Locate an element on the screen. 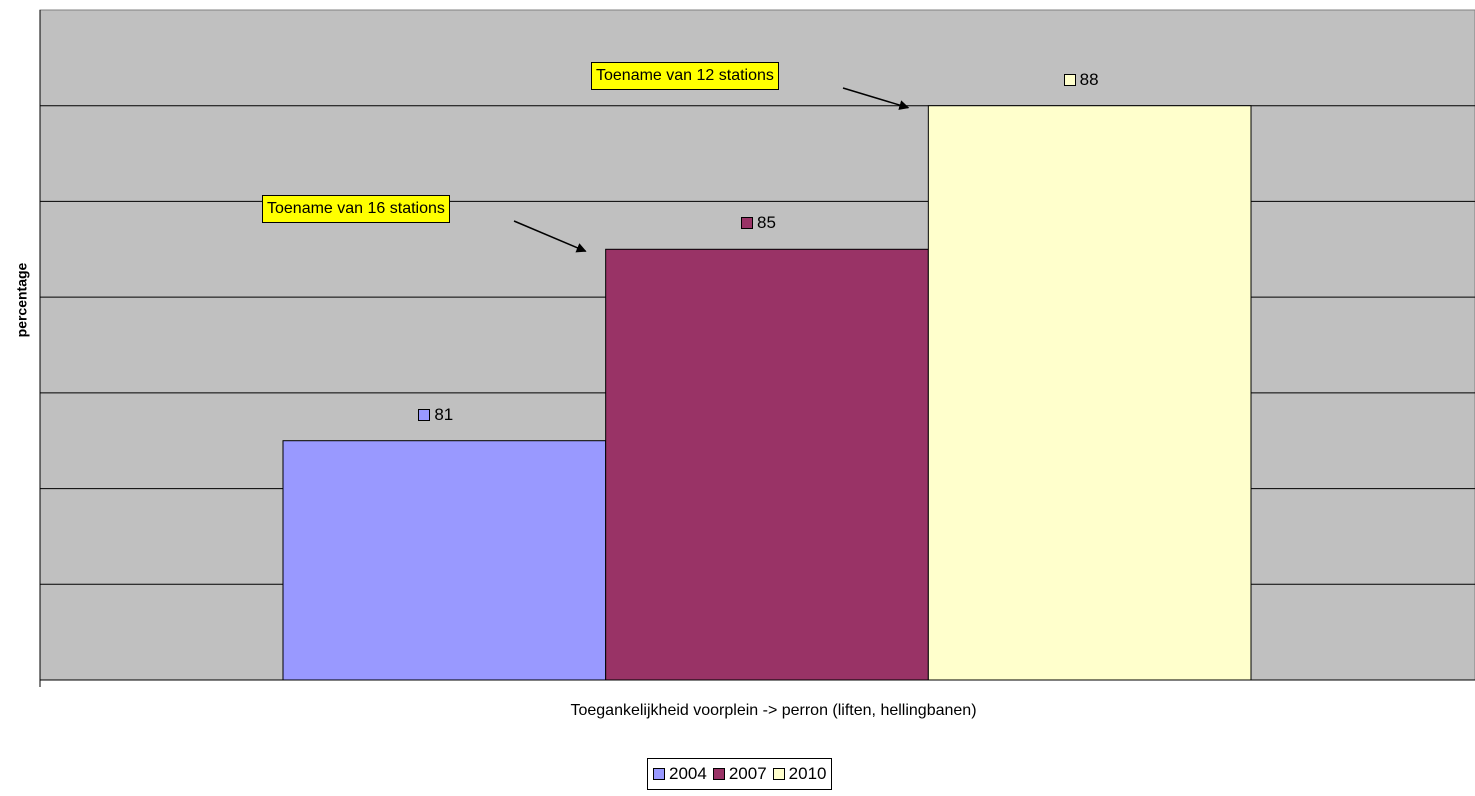 Image resolution: width=1475 pixels, height=796 pixels. legend-item-2010: 2010 is located at coordinates (799, 774).